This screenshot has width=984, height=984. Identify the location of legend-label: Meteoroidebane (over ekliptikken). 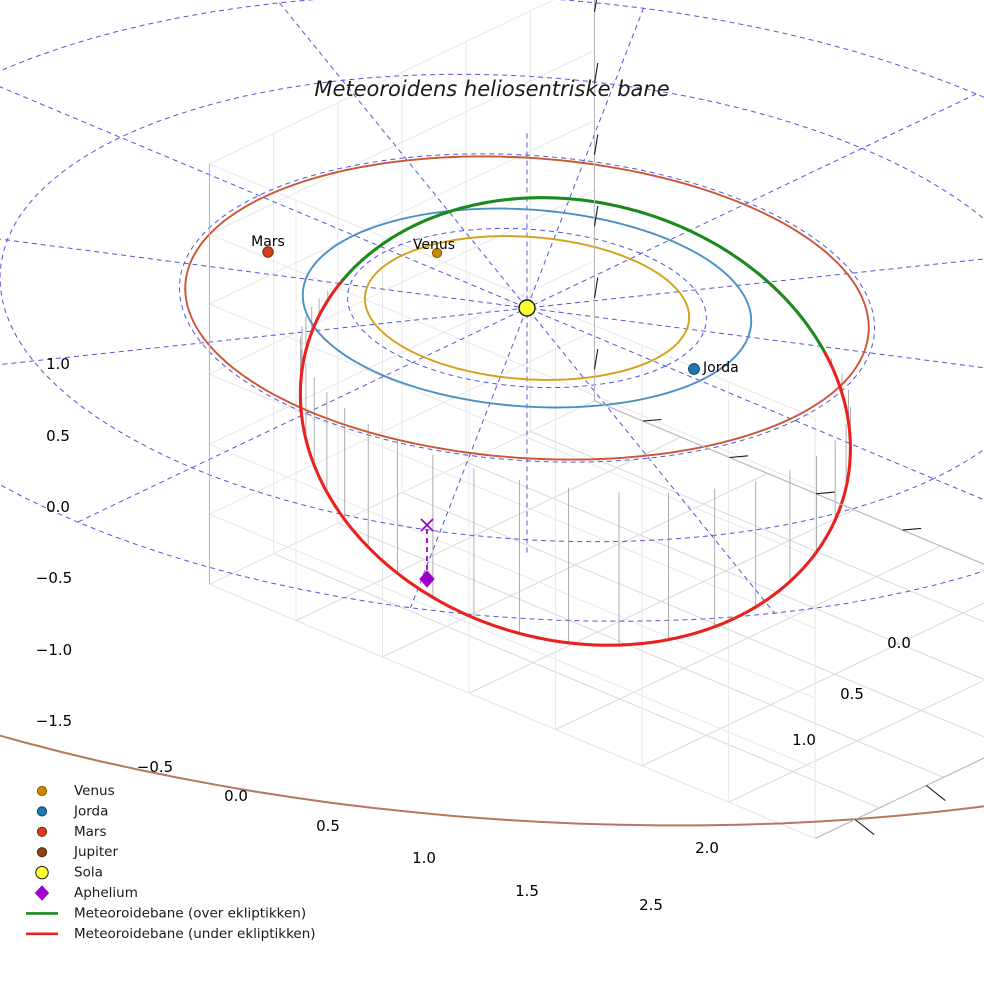
(190, 913).